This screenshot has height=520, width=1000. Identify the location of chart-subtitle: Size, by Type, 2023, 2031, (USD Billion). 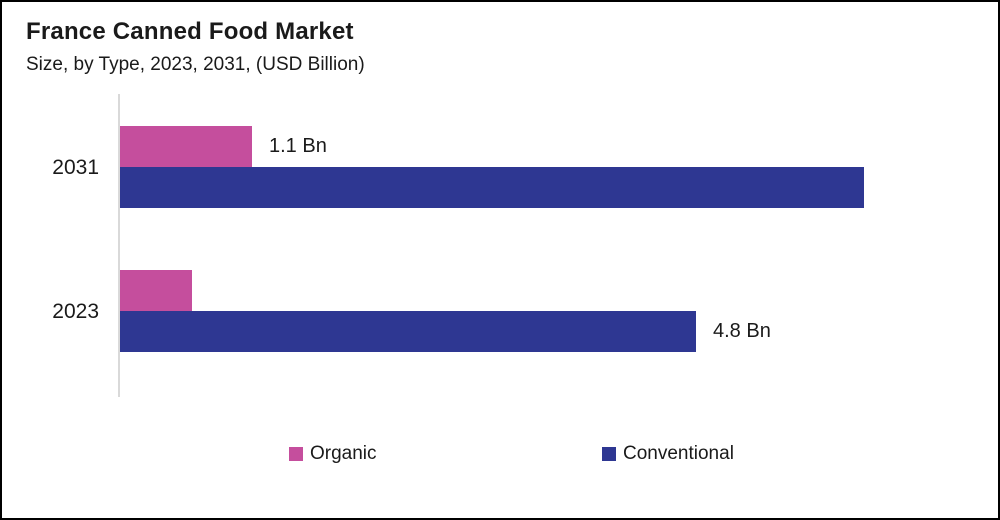
(195, 64).